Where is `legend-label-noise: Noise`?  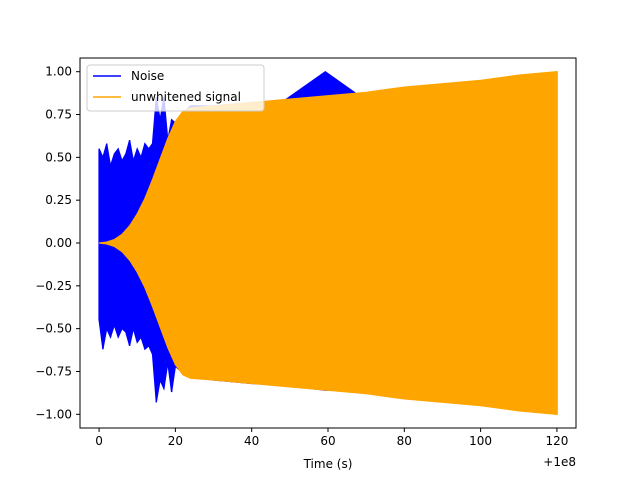 legend-label-noise: Noise is located at coordinates (147, 76).